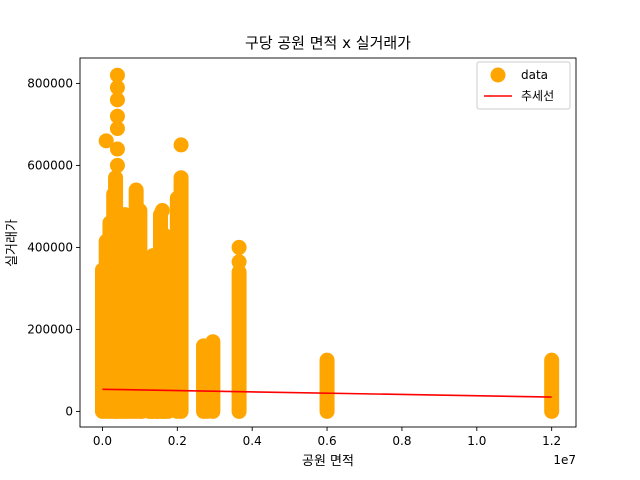 The image size is (640, 480). Describe the element at coordinates (50, 247) in the screenshot. I see `y-tick-label: 400000` at that location.